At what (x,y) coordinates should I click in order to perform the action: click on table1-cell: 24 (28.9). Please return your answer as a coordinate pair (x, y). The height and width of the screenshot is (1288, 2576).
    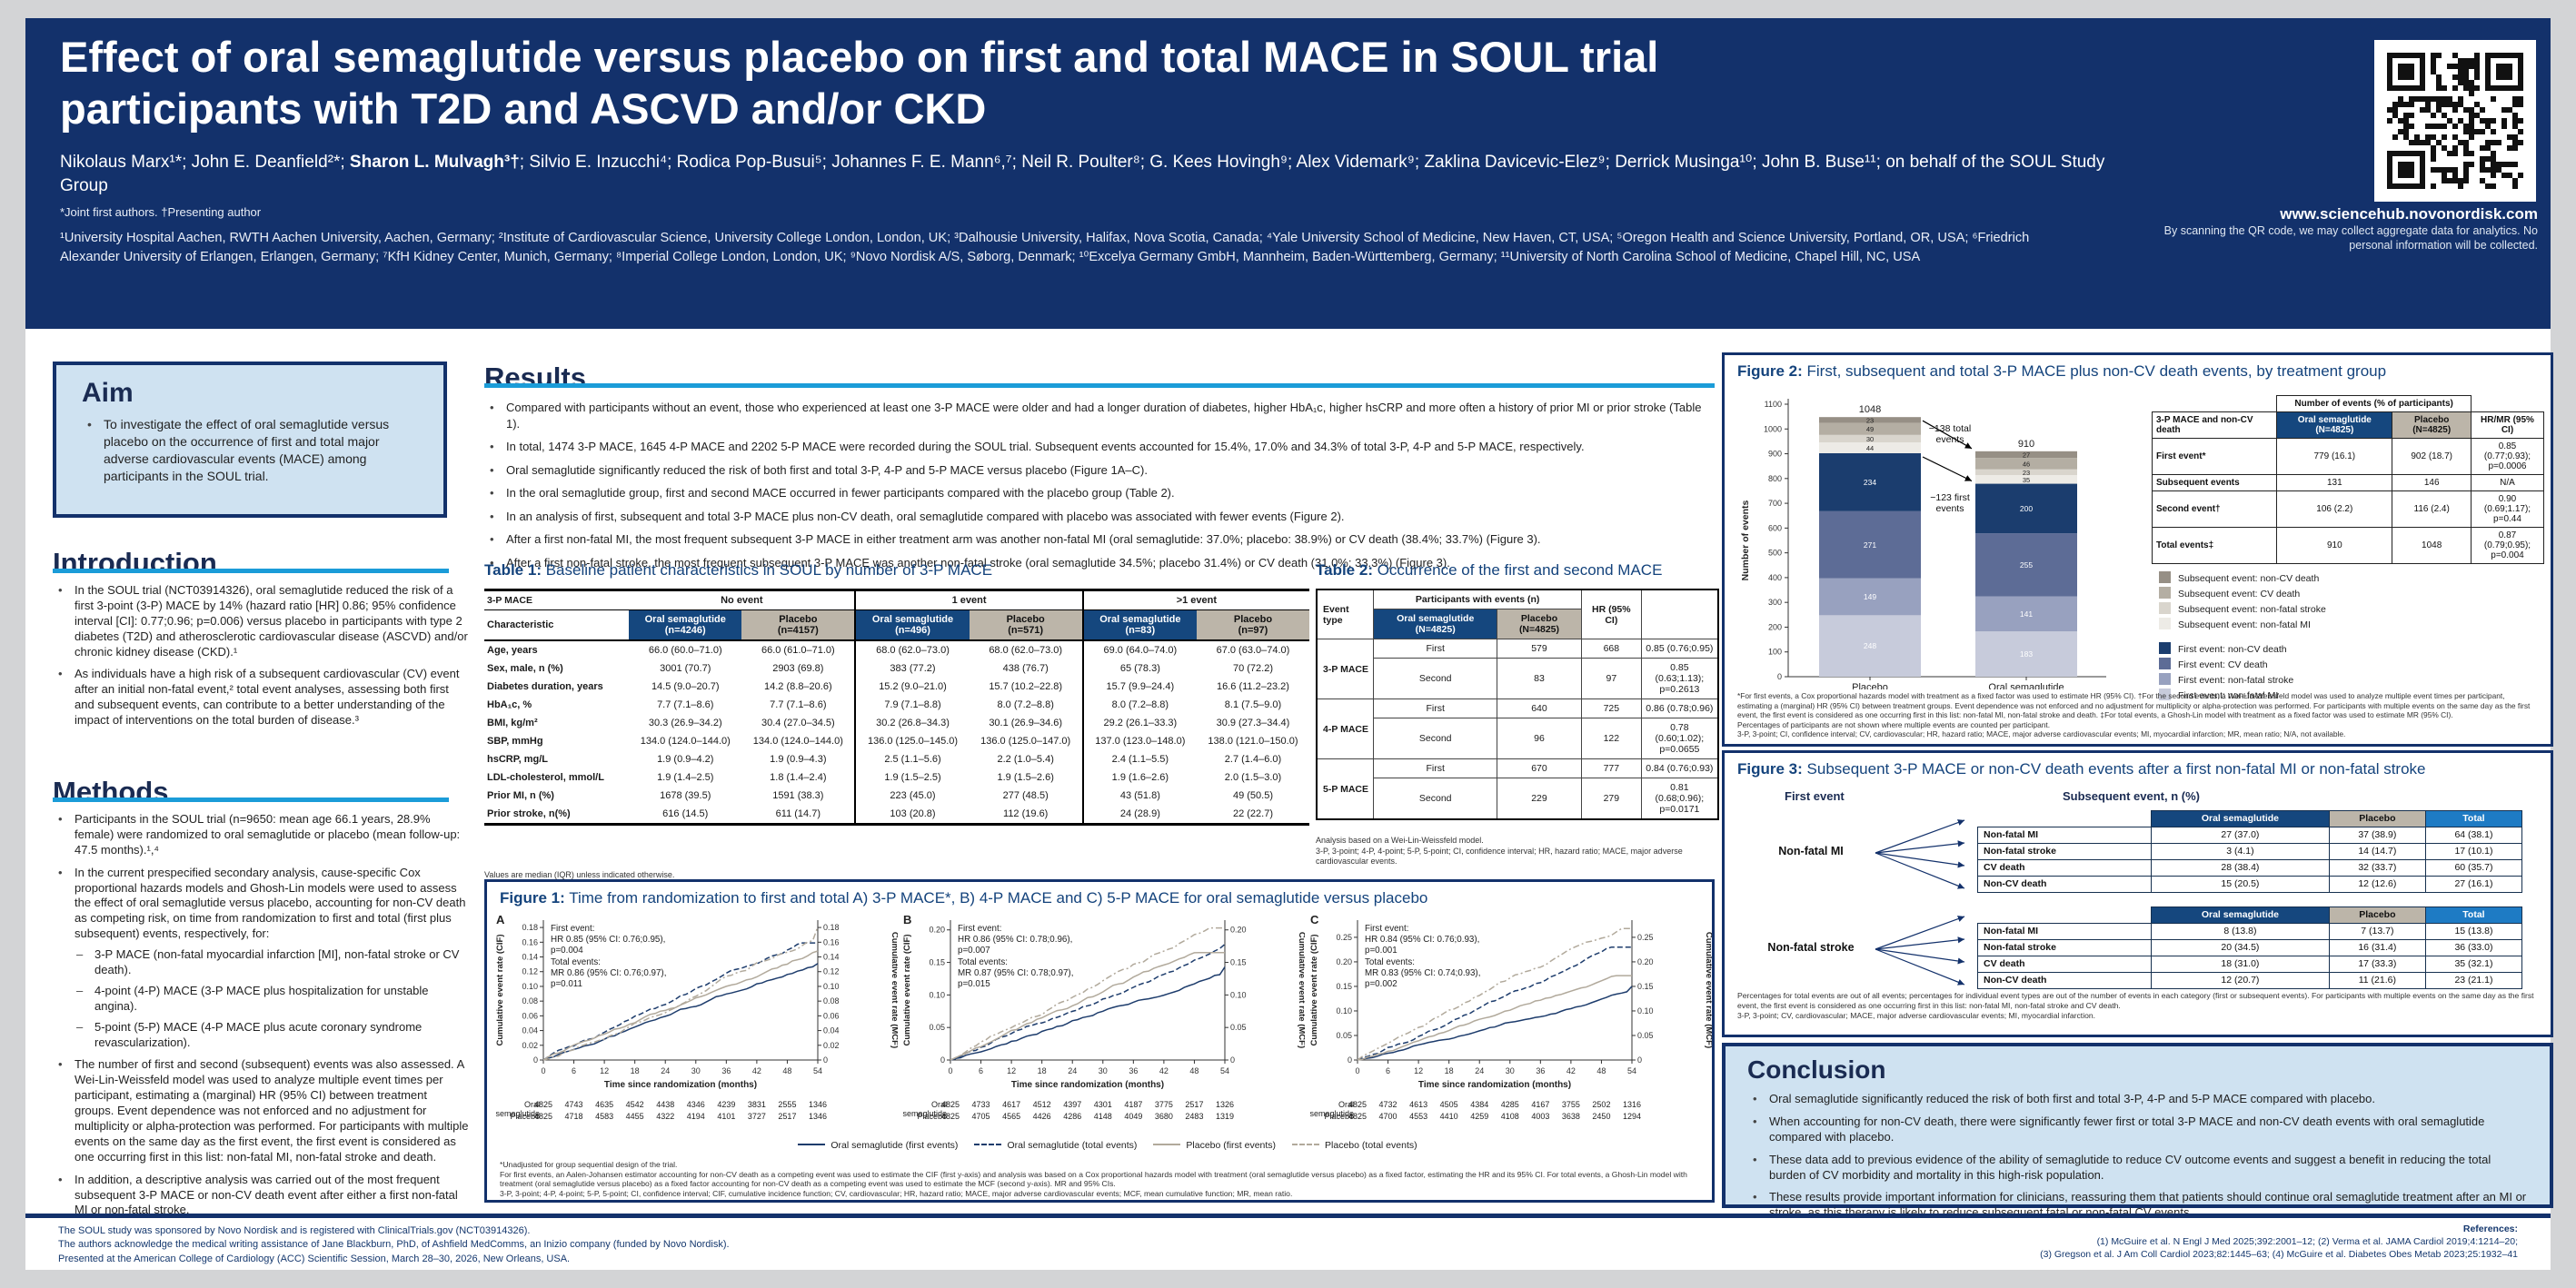
    Looking at the image, I should click on (1139, 815).